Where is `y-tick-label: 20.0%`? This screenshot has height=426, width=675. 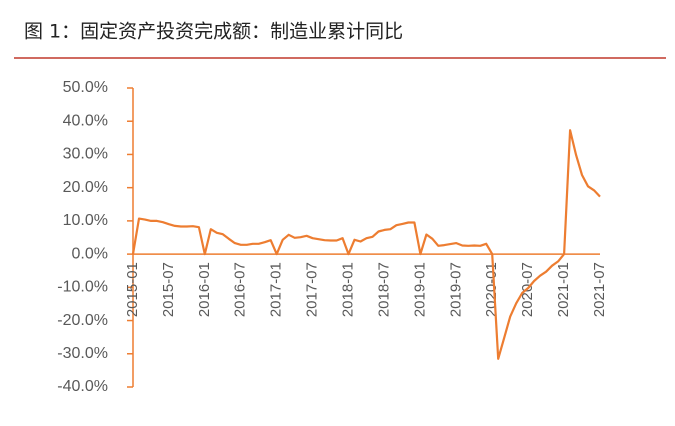 y-tick-label: 20.0% is located at coordinates (85, 187).